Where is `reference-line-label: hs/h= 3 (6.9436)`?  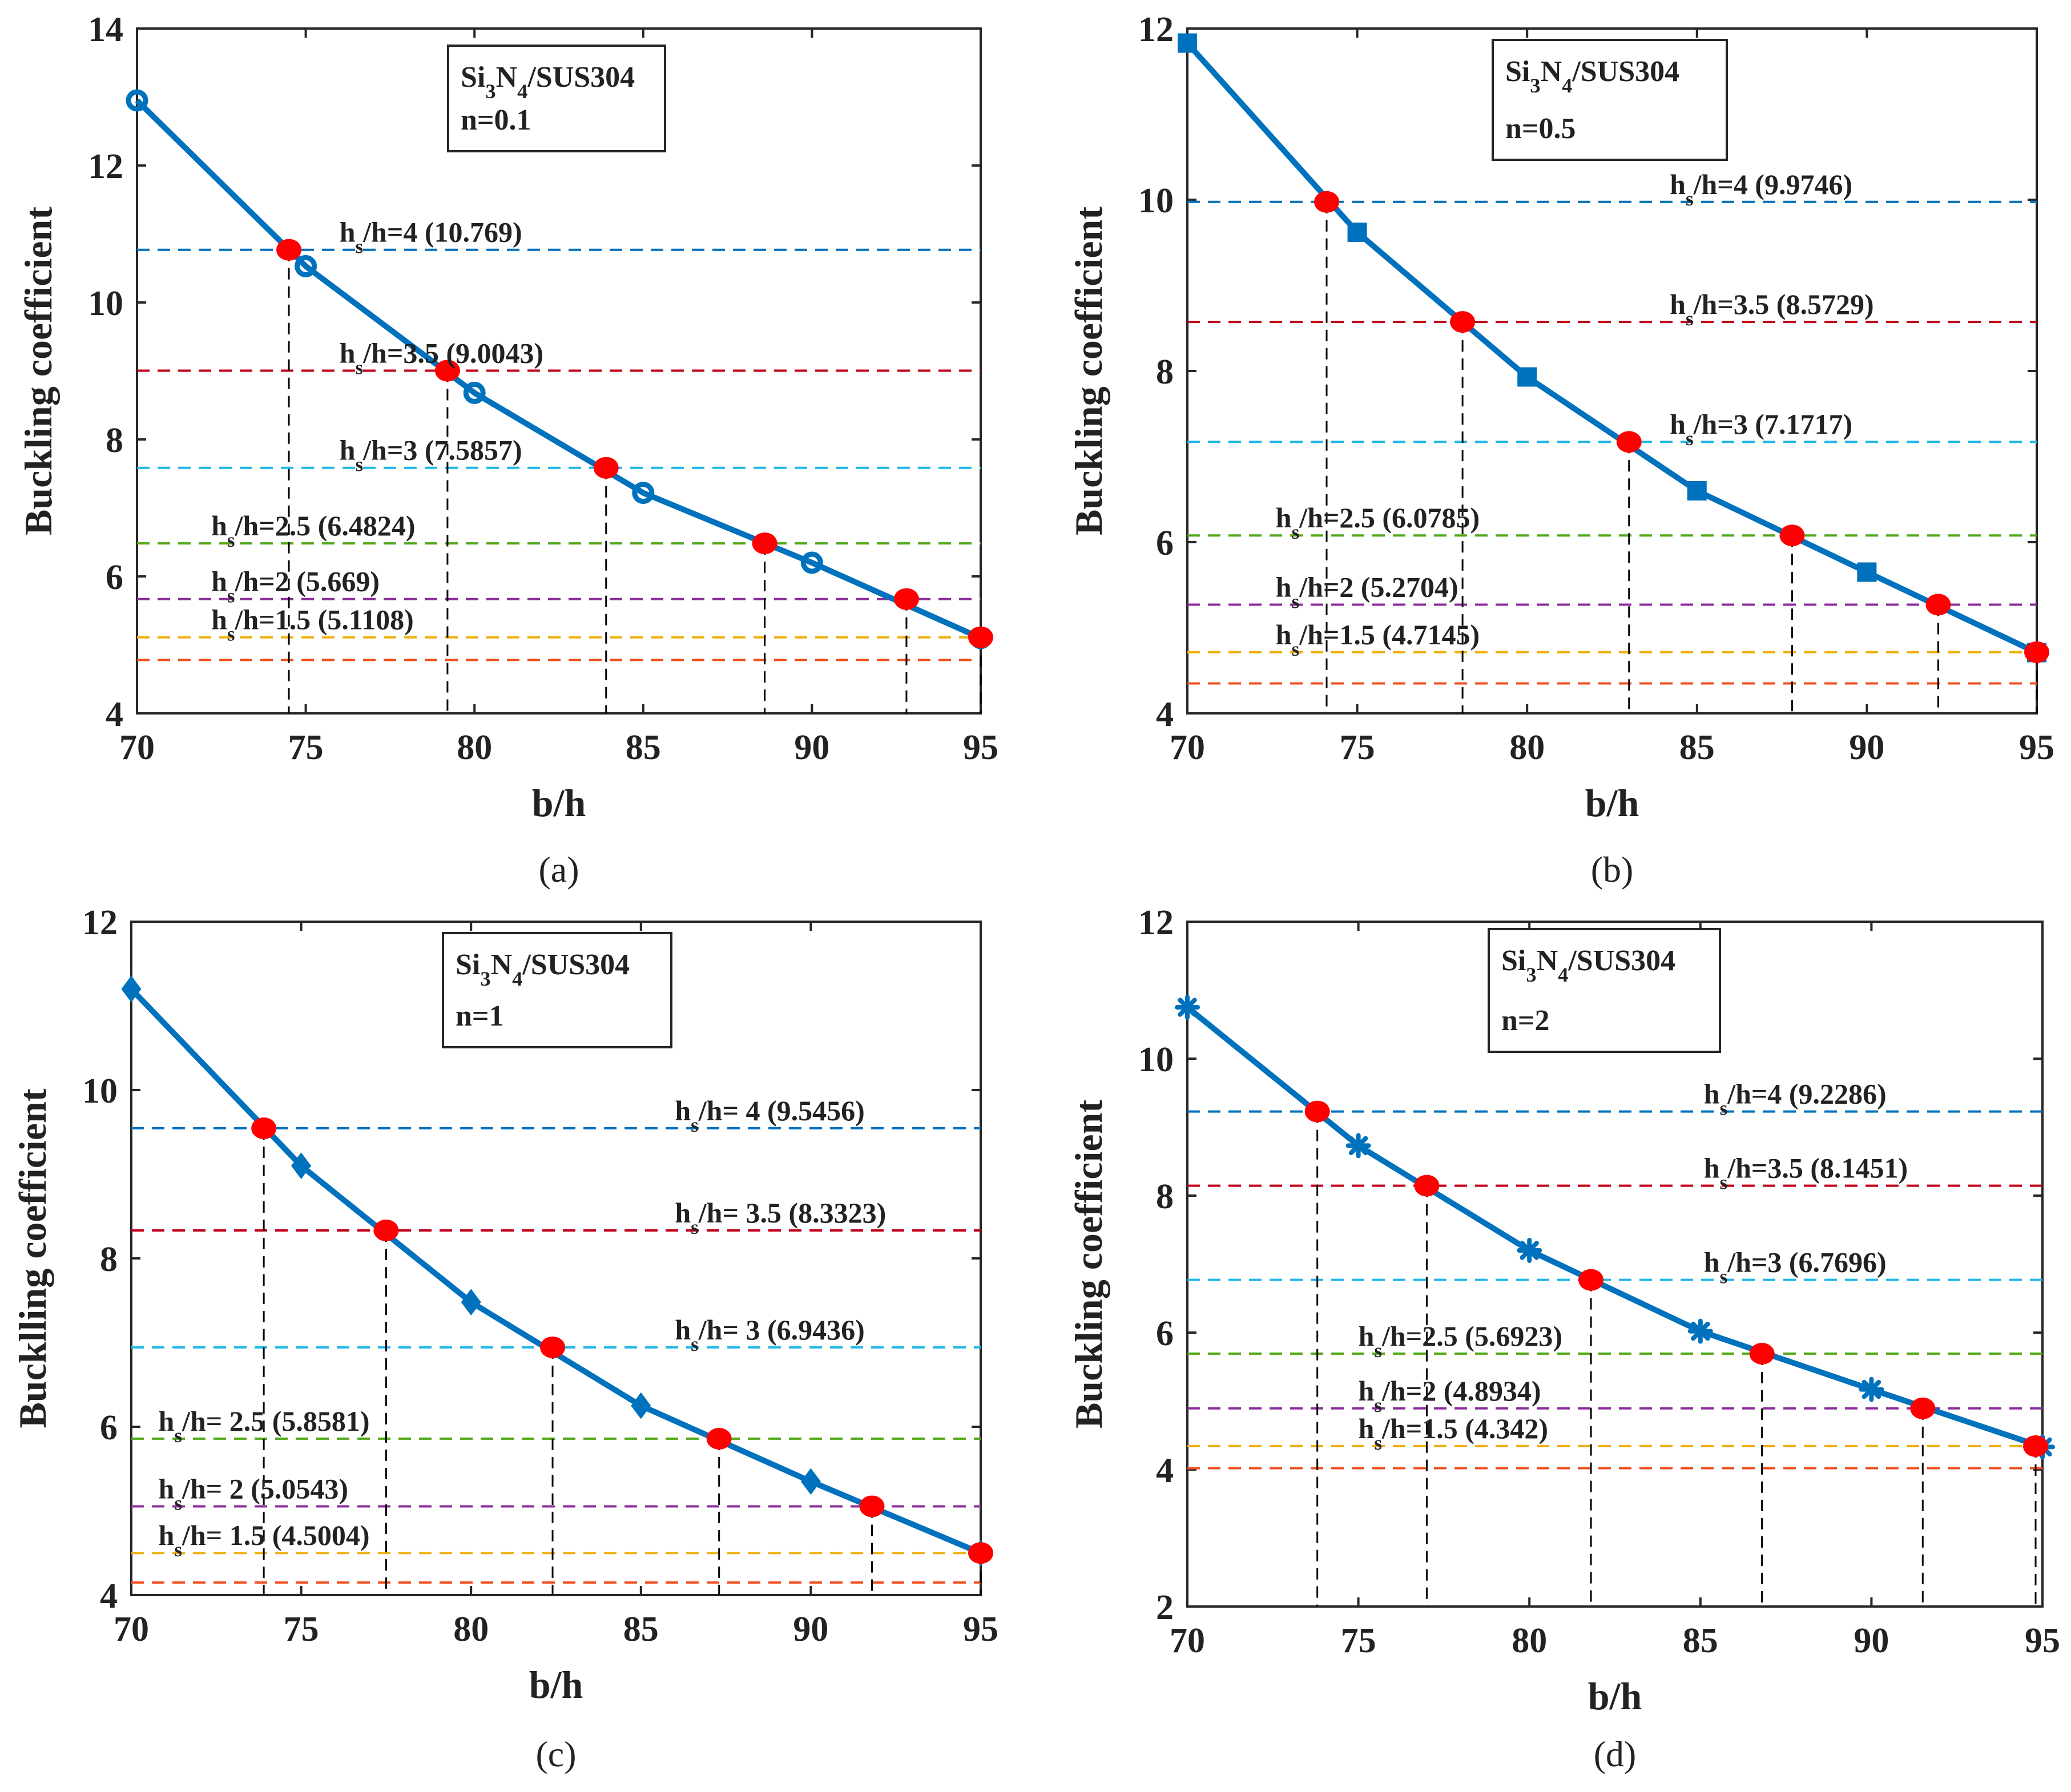
reference-line-label: hs/h= 3 (6.9436) is located at coordinates (769, 1334).